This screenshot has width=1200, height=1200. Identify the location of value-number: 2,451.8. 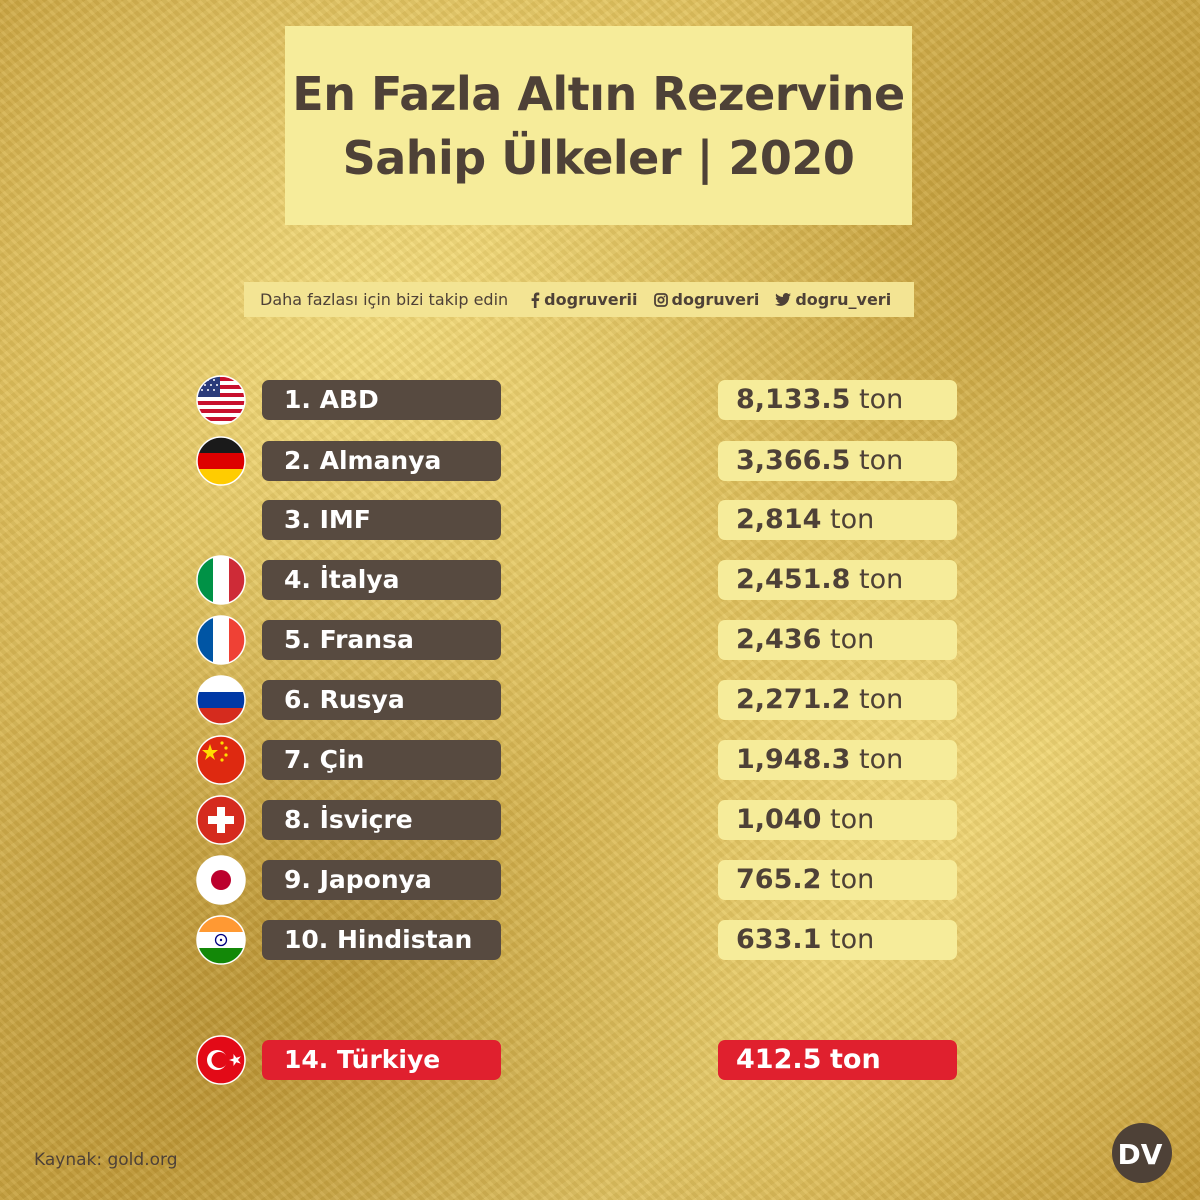
(793, 579).